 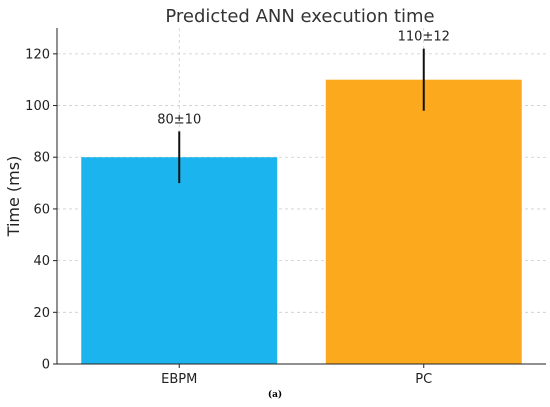 I want to click on y-tick-label: 60, so click(x=41, y=209).